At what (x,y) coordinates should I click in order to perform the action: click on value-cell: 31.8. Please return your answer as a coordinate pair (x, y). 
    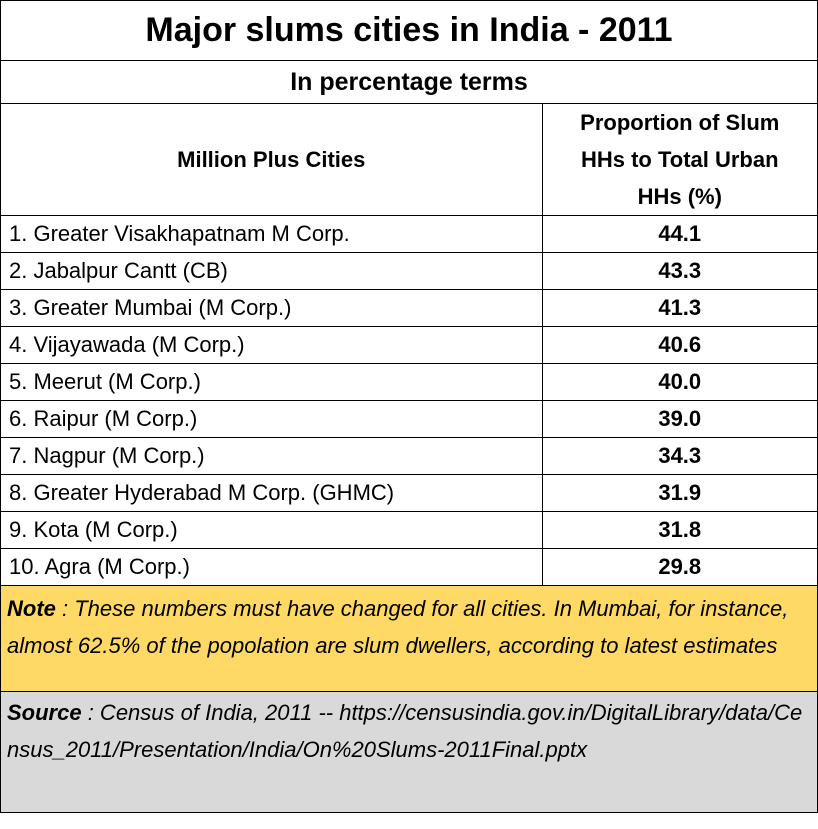
    Looking at the image, I should click on (679, 530).